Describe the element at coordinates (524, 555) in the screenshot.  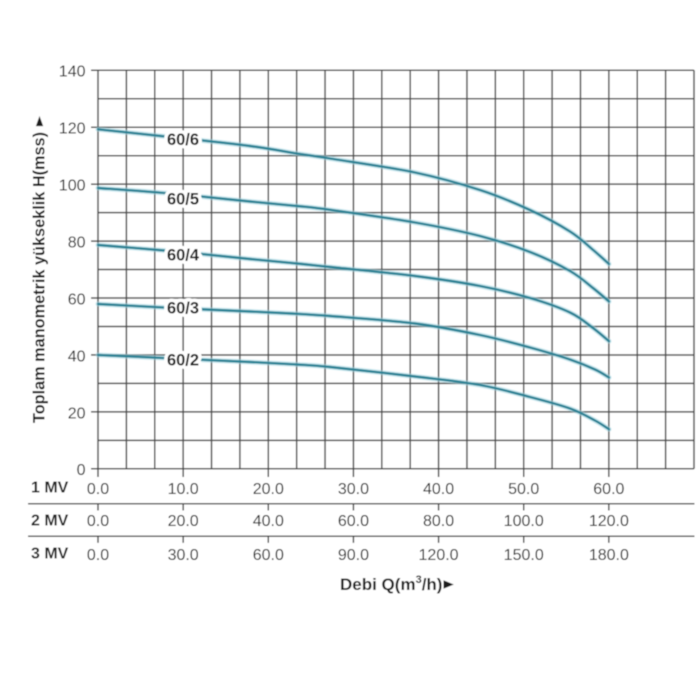
I see `svg-text: 150.0` at that location.